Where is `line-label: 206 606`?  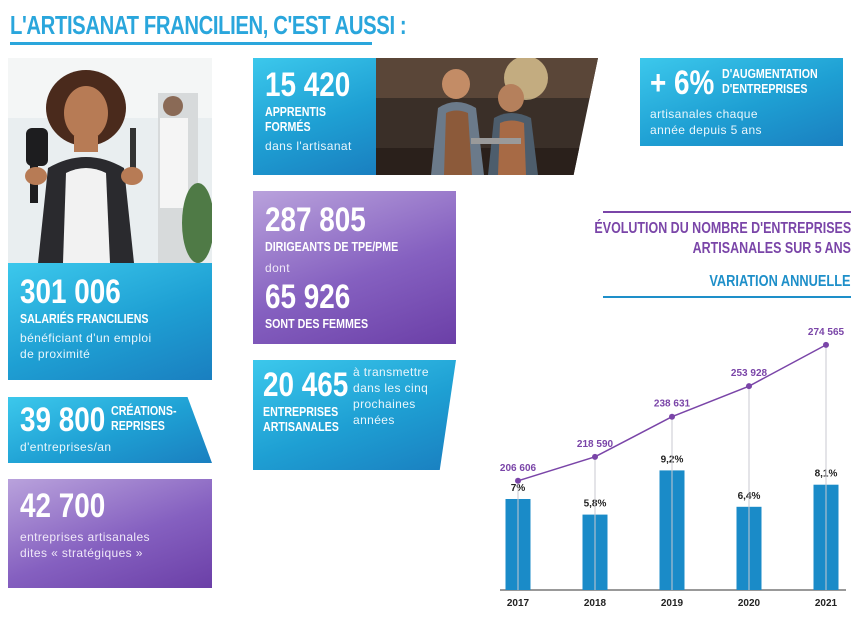 line-label: 206 606 is located at coordinates (518, 468).